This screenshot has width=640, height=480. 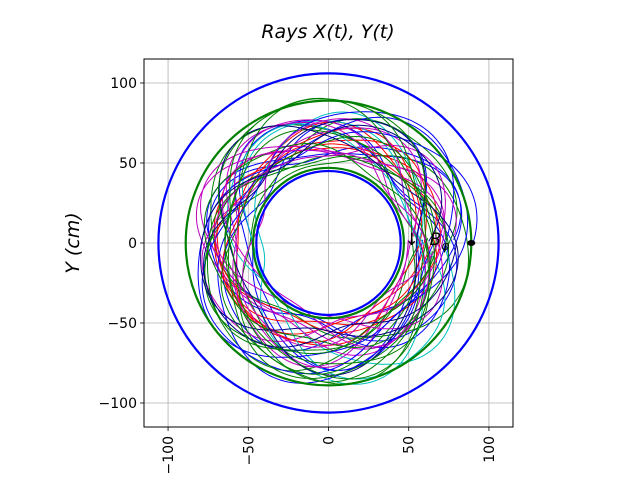 I want to click on x-tick-label: −50, so click(x=249, y=451).